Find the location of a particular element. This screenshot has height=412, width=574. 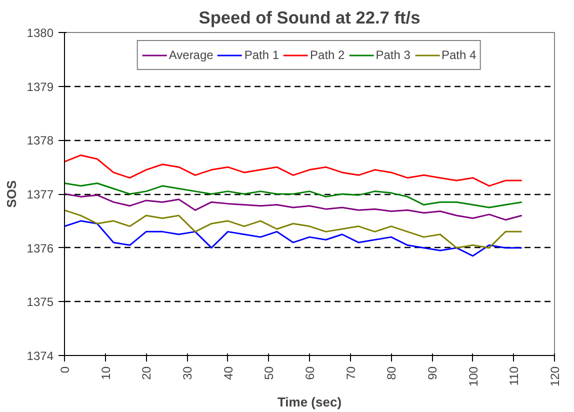

x-tick-label: 110 is located at coordinates (514, 376).